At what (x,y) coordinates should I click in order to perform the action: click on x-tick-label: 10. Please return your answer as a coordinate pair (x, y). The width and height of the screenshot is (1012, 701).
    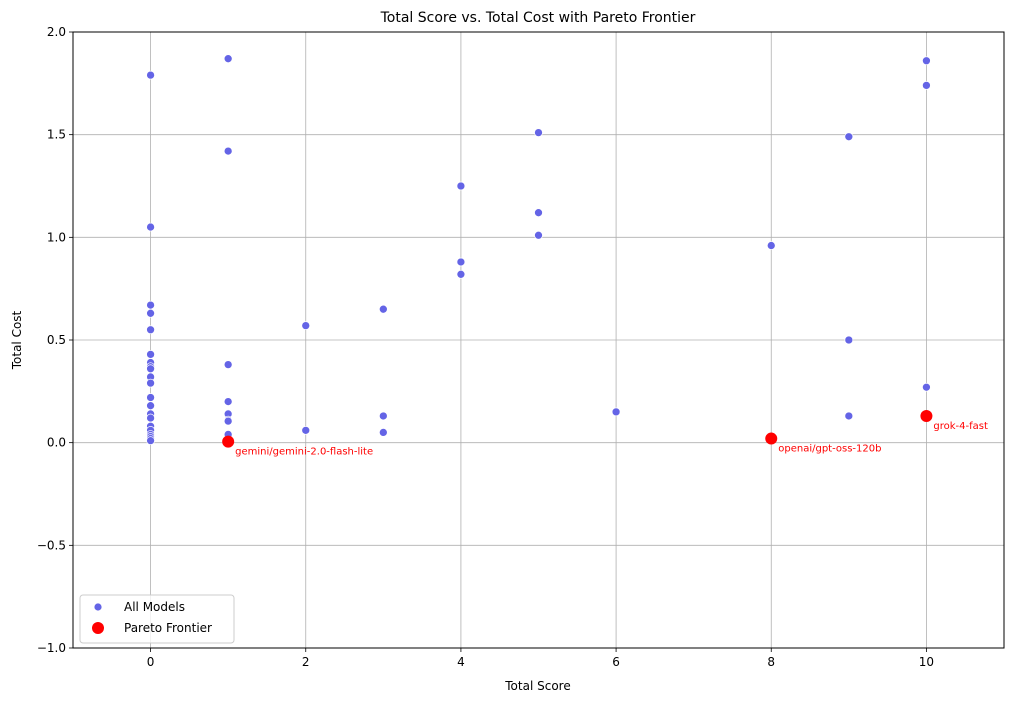
    Looking at the image, I should click on (926, 662).